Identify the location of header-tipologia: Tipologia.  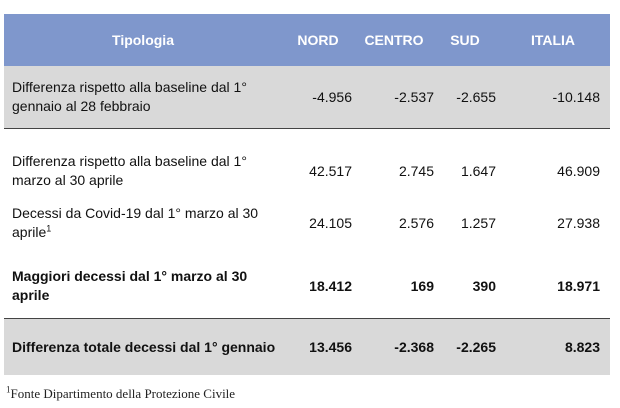
(143, 40).